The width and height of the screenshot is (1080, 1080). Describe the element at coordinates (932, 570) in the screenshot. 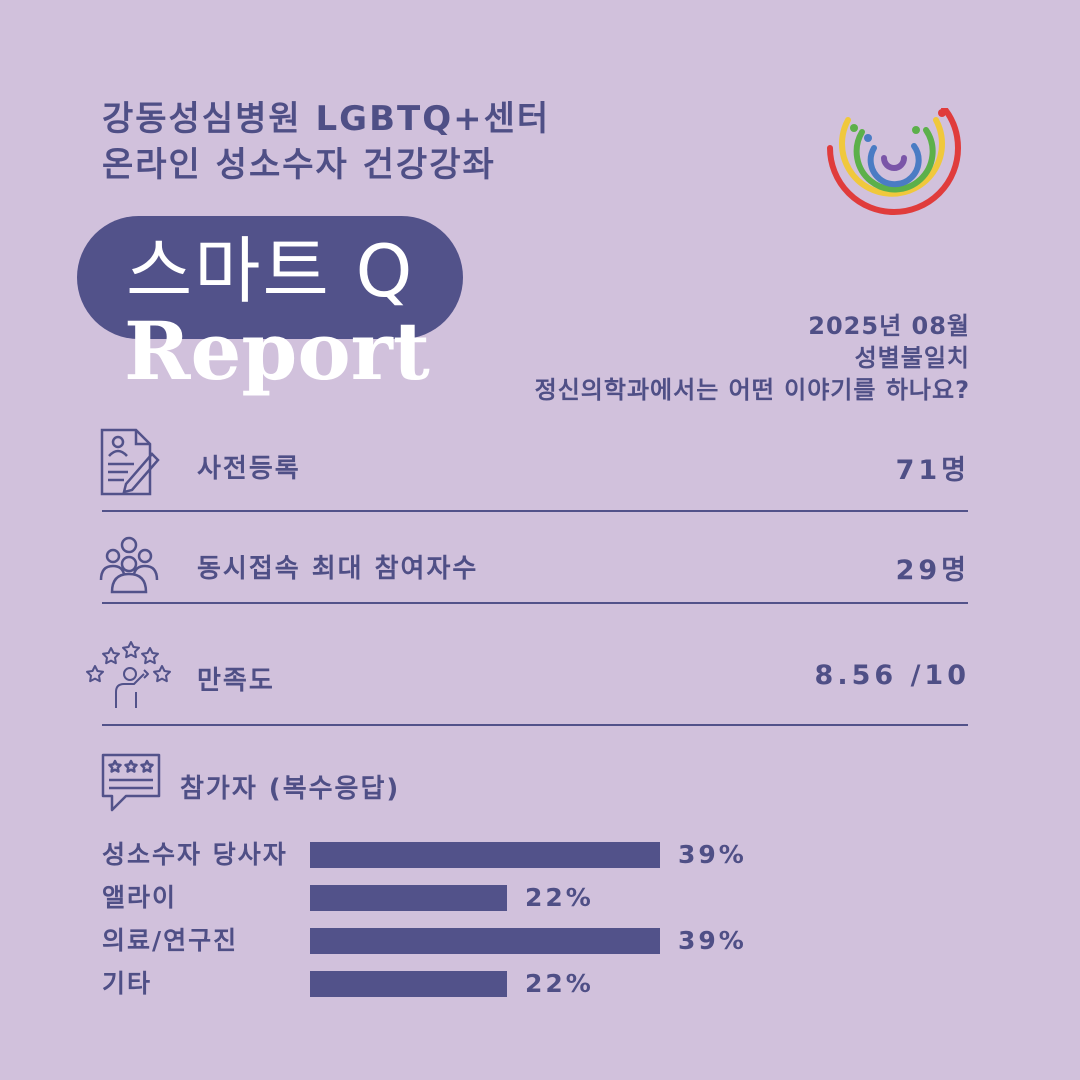

I see `concurrent-value: 29명` at that location.